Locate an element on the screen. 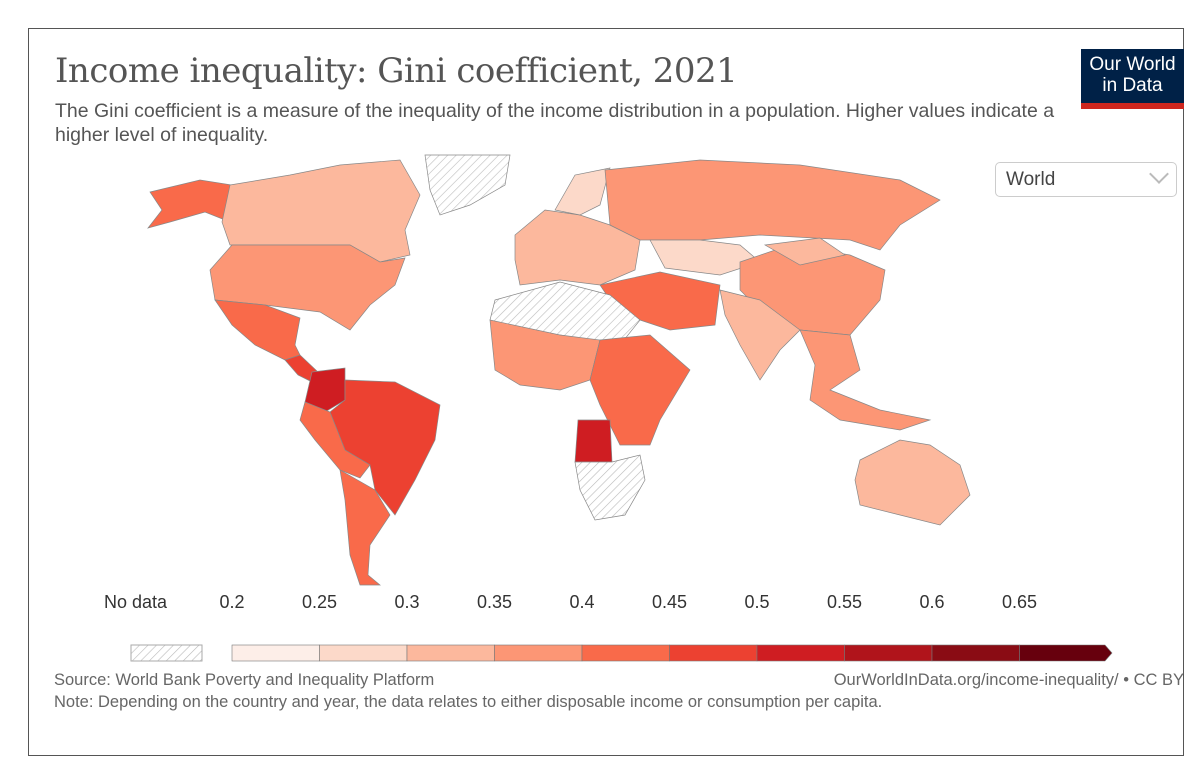 This screenshot has width=1200, height=759. region-europe is located at coordinates (577, 247).